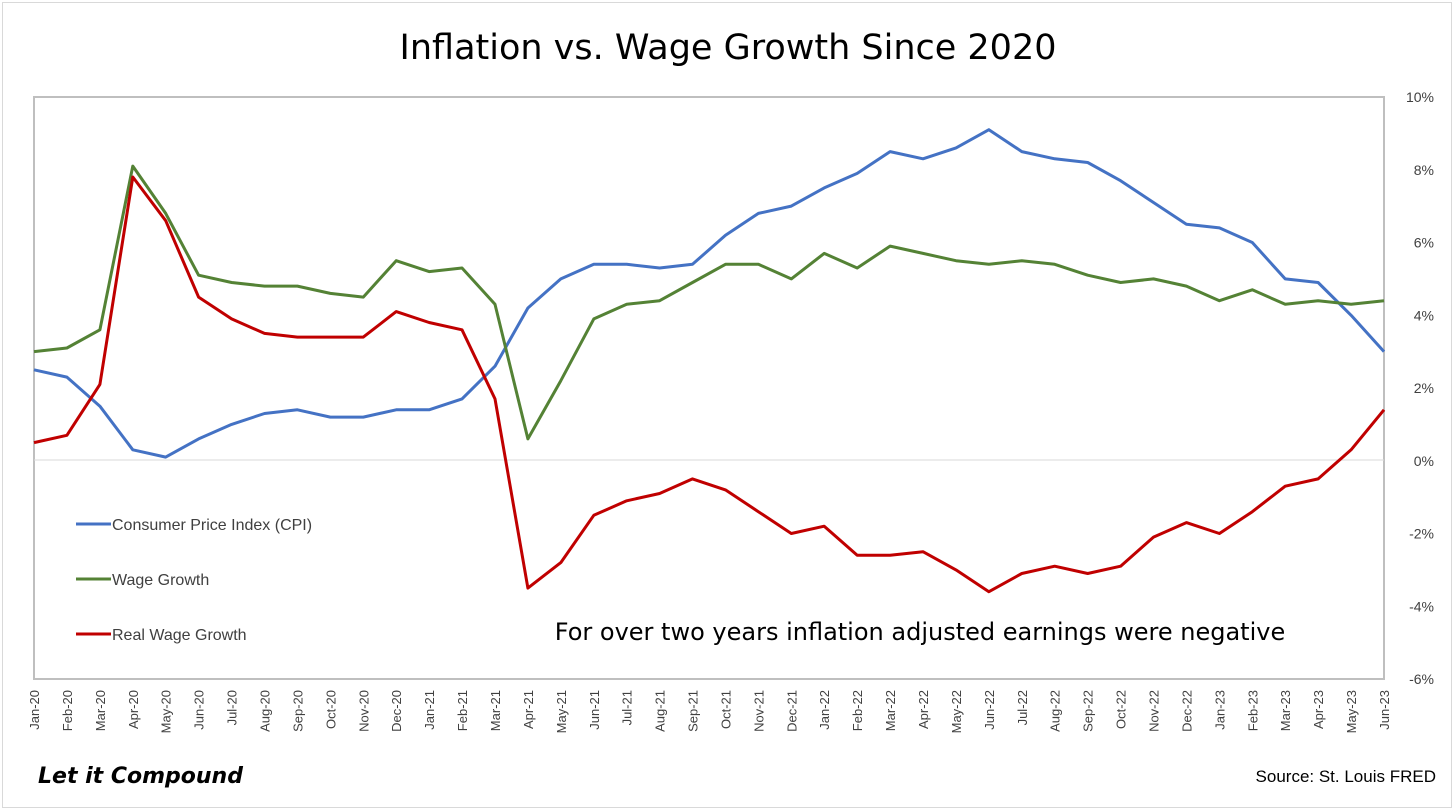 The width and height of the screenshot is (1456, 812). What do you see at coordinates (758, 711) in the screenshot?
I see `x-tick-label: Nov-21` at bounding box center [758, 711].